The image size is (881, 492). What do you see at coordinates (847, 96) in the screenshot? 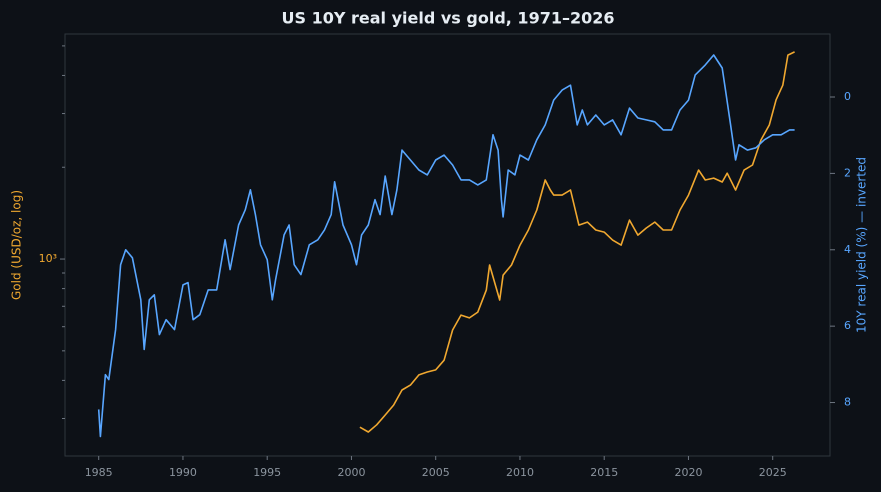
I see `y2-tick-label: 0` at bounding box center [847, 96].